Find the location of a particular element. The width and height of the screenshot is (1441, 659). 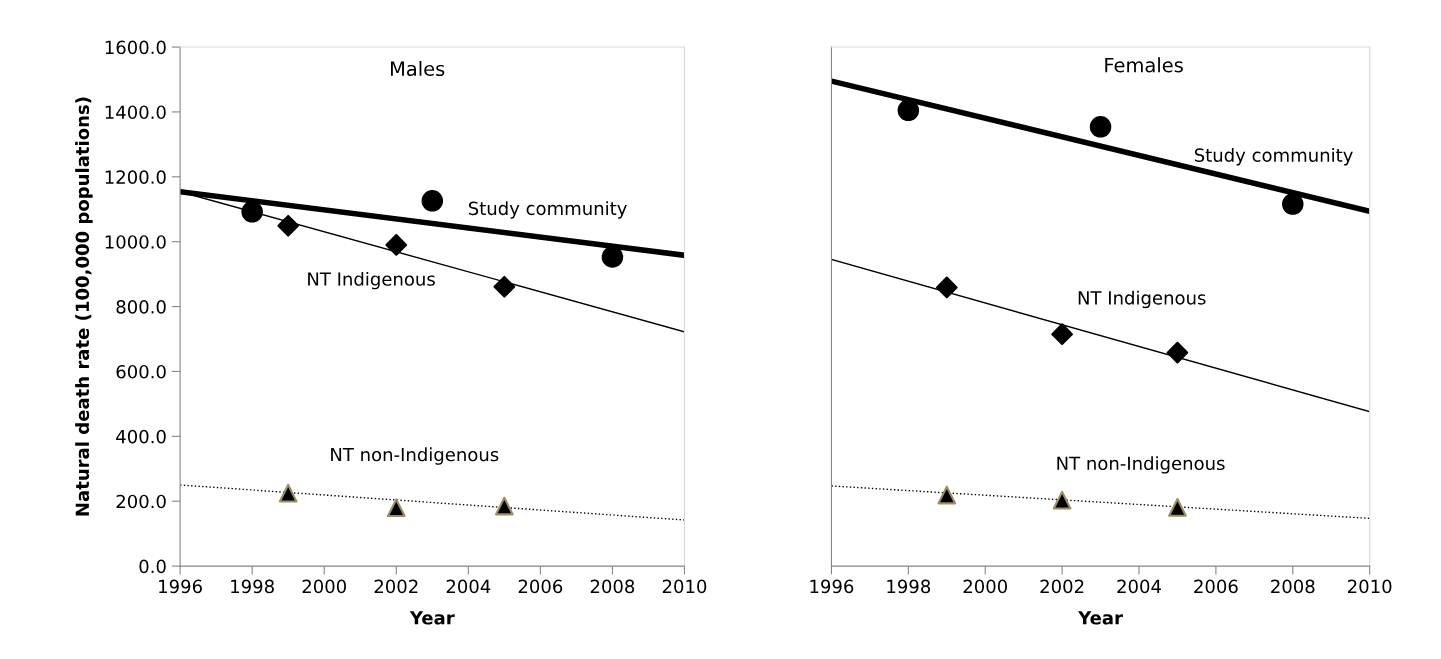

y-tick-label: 800.0 is located at coordinates (141, 307).